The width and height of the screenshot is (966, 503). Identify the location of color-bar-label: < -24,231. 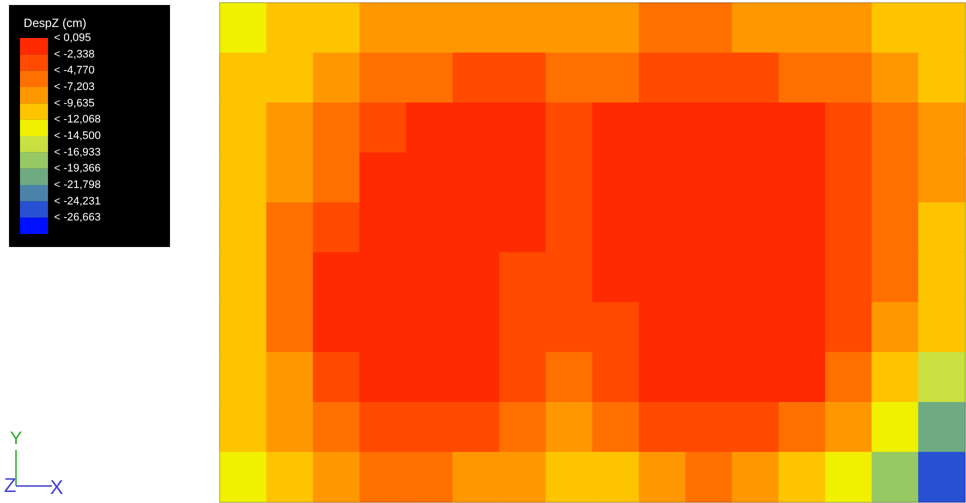
(77, 201).